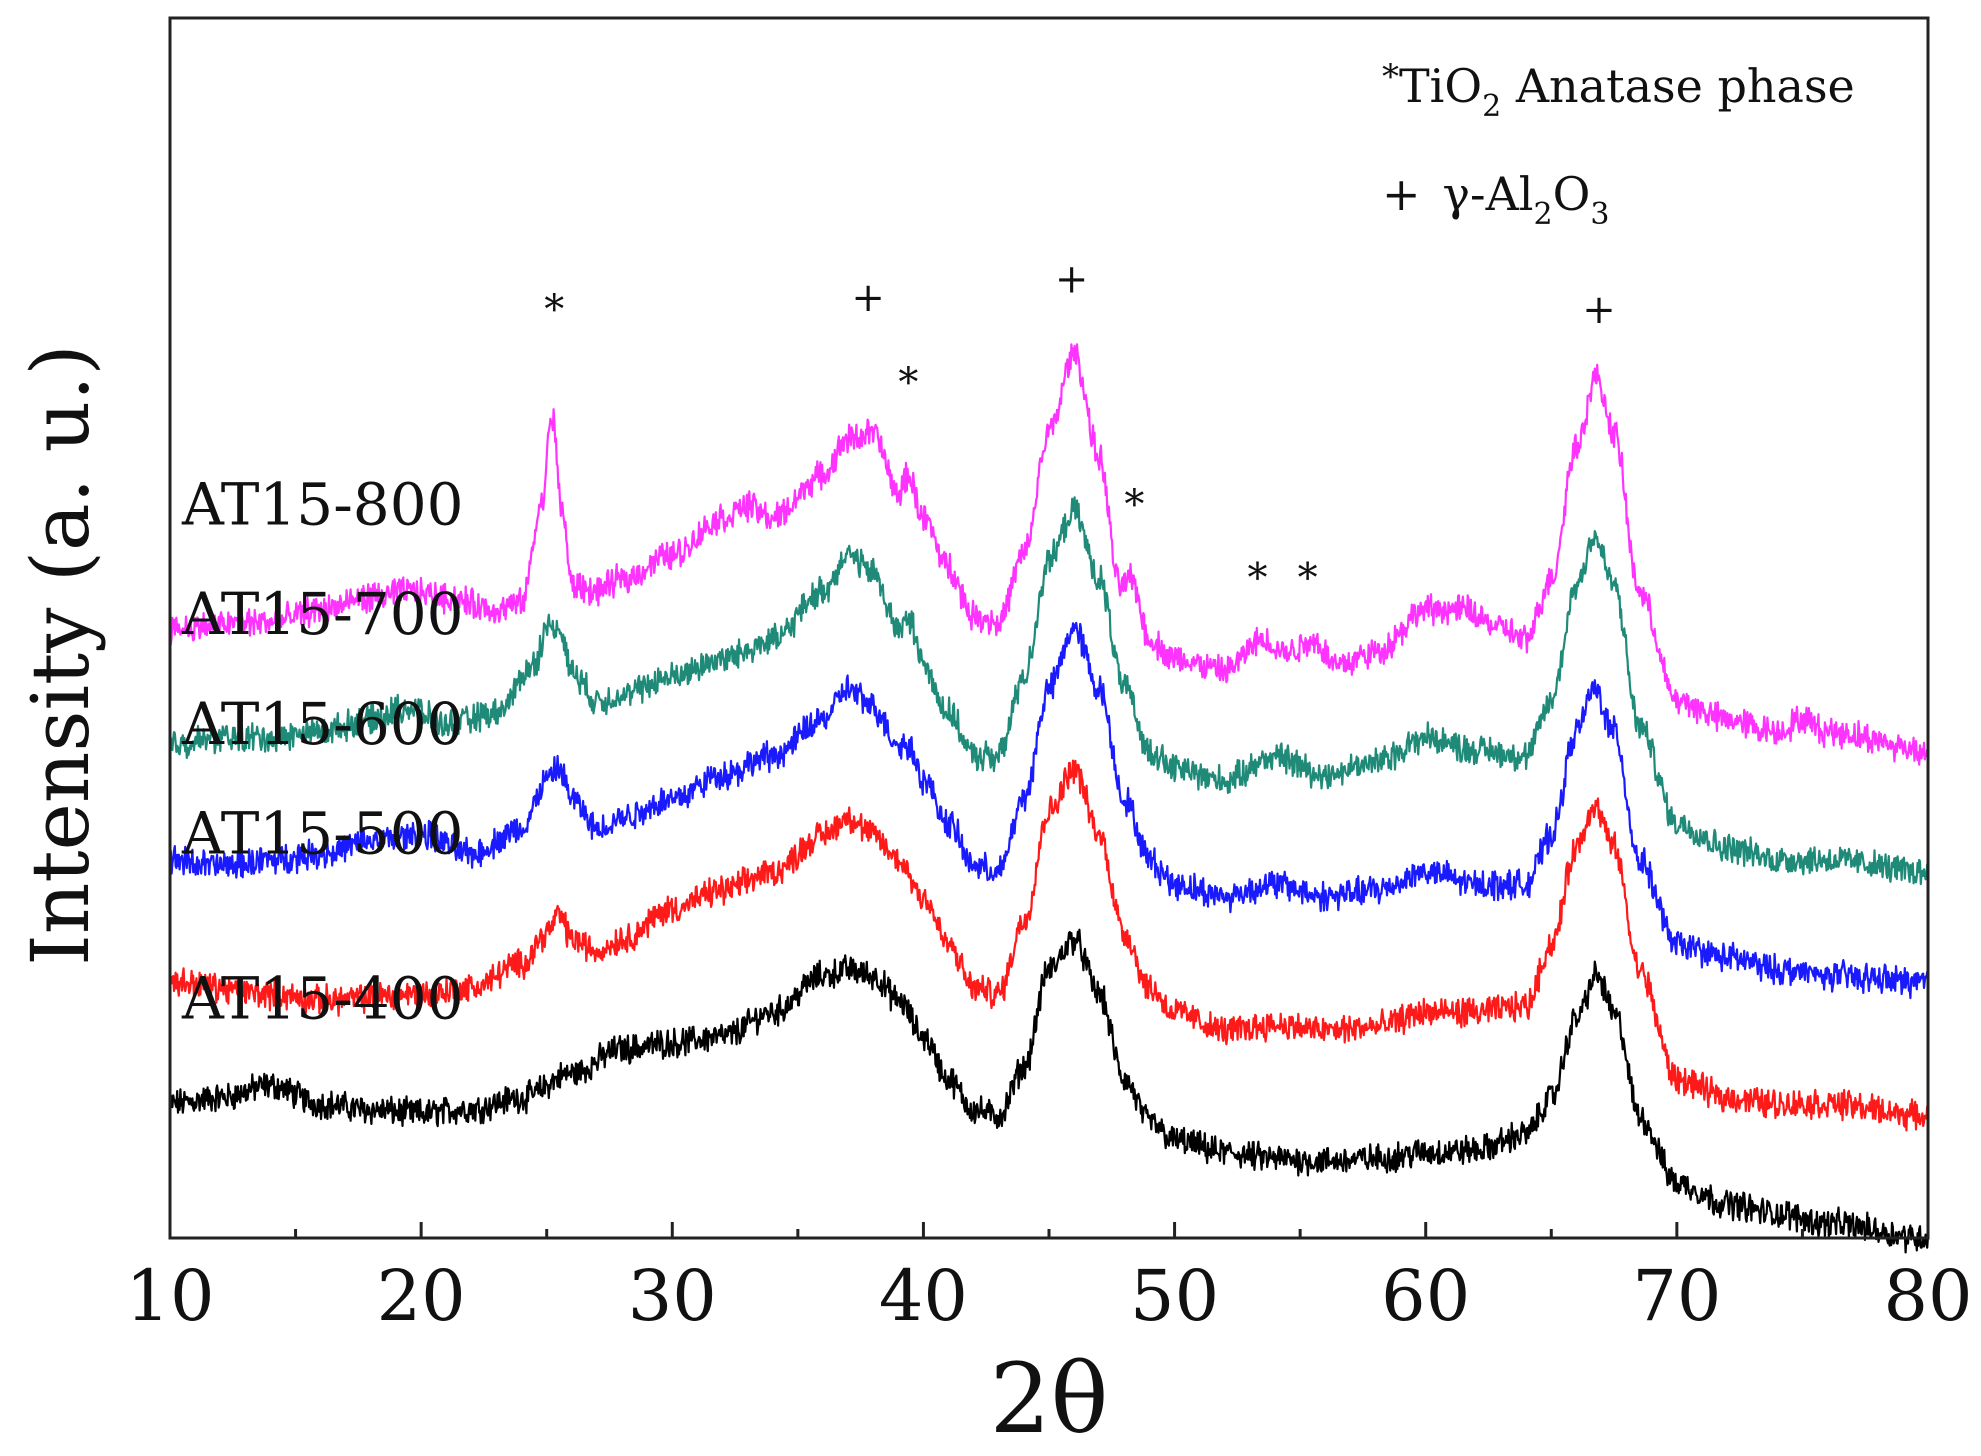 This screenshot has width=1981, height=1456. Describe the element at coordinates (60, 654) in the screenshot. I see `y-axis-label: Intensity (a. u.)` at that location.